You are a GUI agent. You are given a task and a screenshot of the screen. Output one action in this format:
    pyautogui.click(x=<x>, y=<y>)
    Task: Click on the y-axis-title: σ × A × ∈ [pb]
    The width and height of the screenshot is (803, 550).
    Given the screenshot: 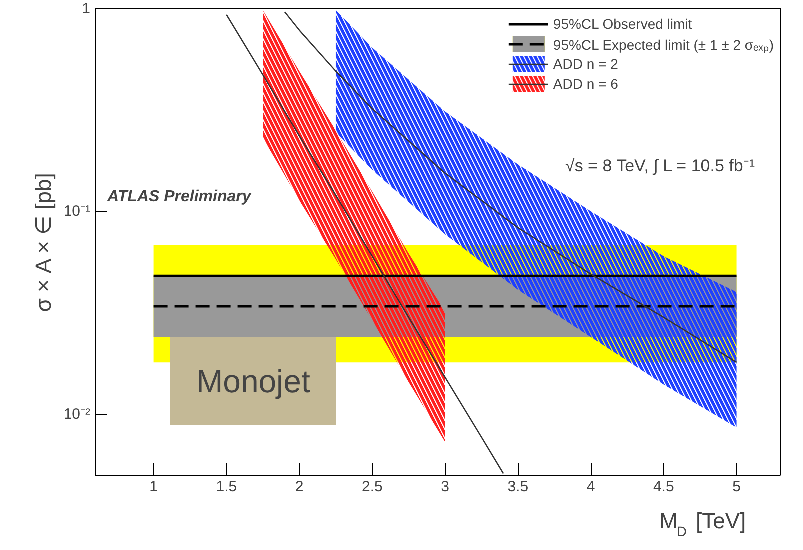 What is the action you would take?
    pyautogui.click(x=43, y=242)
    